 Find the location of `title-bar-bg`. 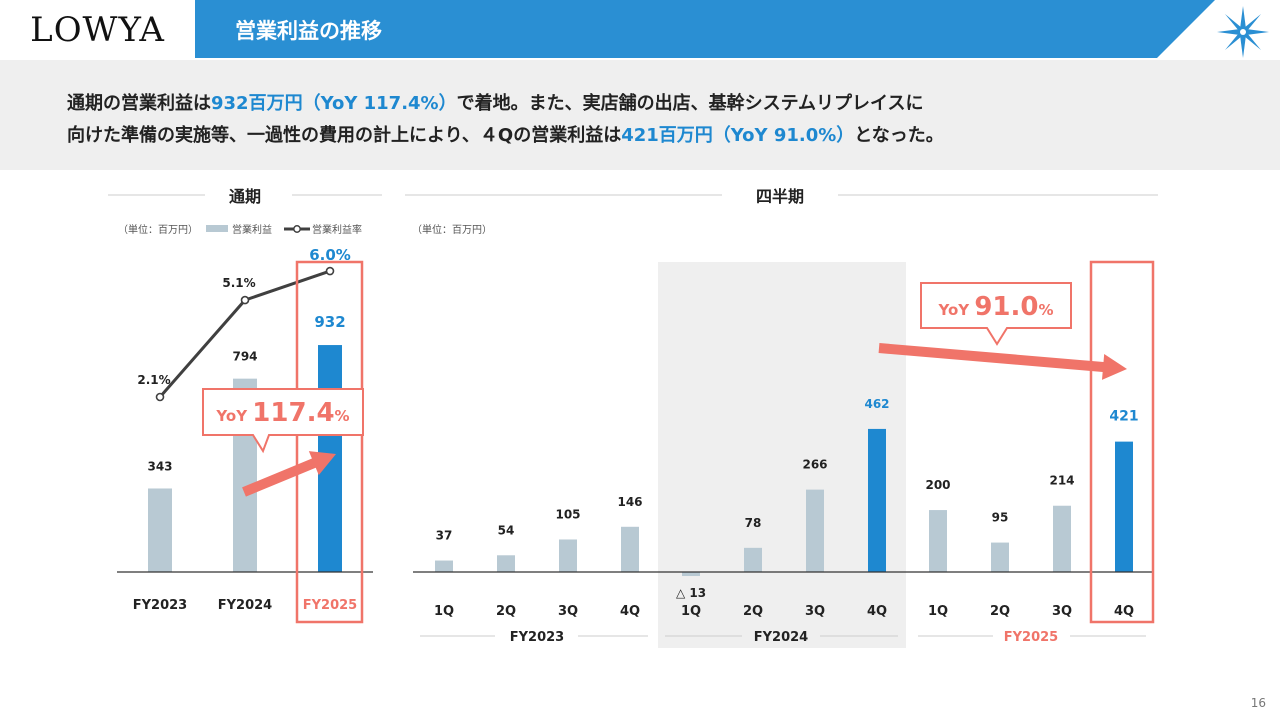

title-bar-bg is located at coordinates (705, 29).